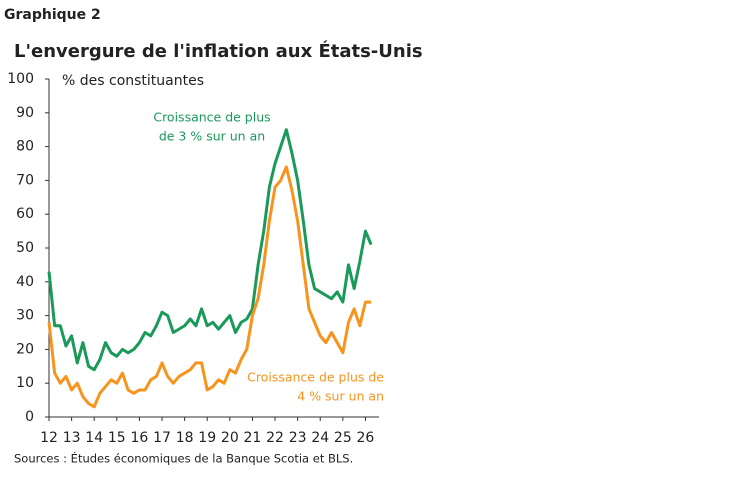 Image resolution: width=749 pixels, height=482 pixels. I want to click on x-tick-label: 14, so click(94, 438).